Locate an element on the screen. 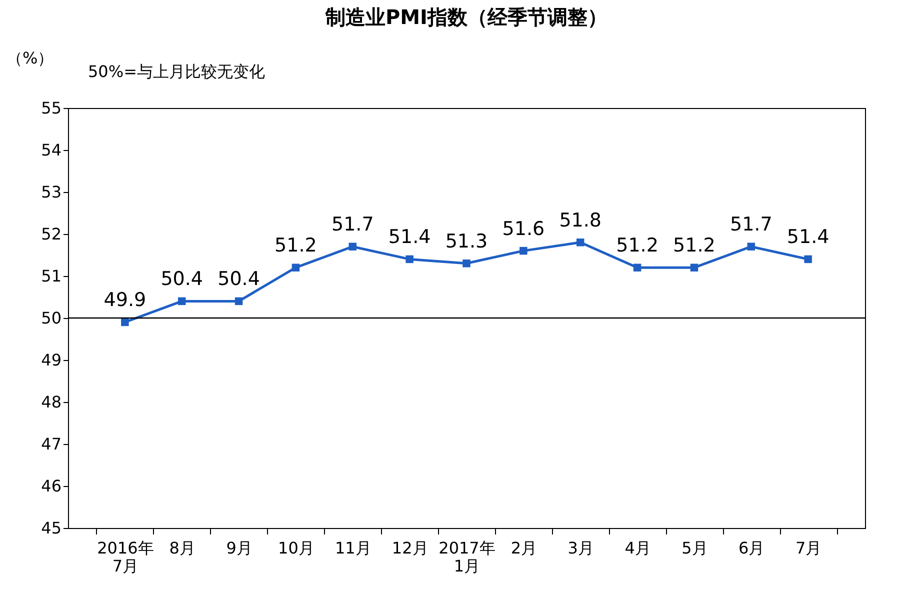 Image resolution: width=900 pixels, height=600 pixels. y-tick-label: 53 is located at coordinates (51, 192).